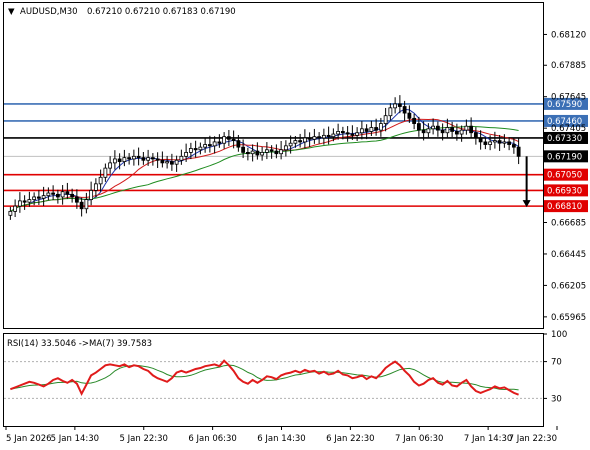 Image resolution: width=590 pixels, height=450 pixels. Describe the element at coordinates (556, 399) in the screenshot. I see `rsi-tick-label: 30` at that location.